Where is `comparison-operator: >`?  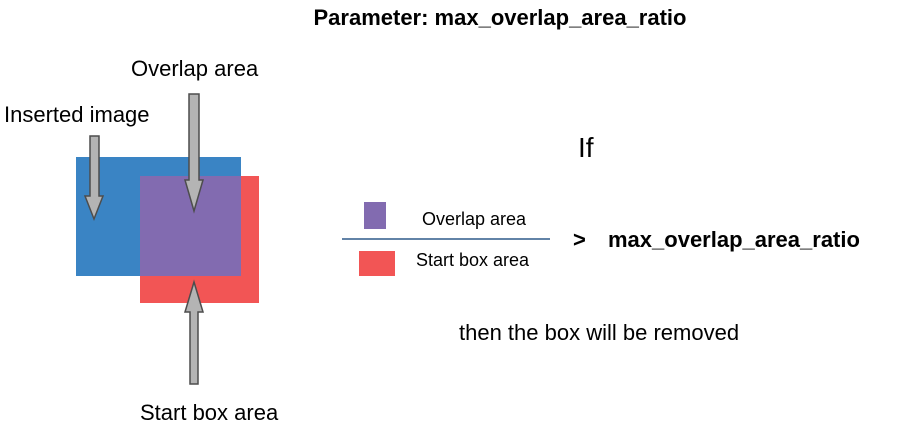 comparison-operator: > is located at coordinates (579, 239).